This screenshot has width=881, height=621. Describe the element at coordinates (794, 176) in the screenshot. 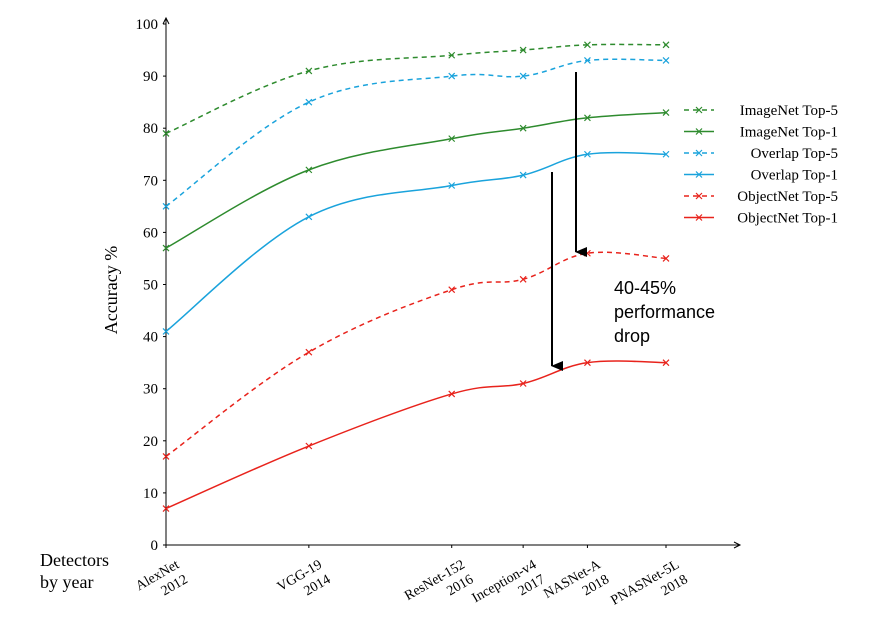

I see `legend-label: Overlap Top-1` at that location.